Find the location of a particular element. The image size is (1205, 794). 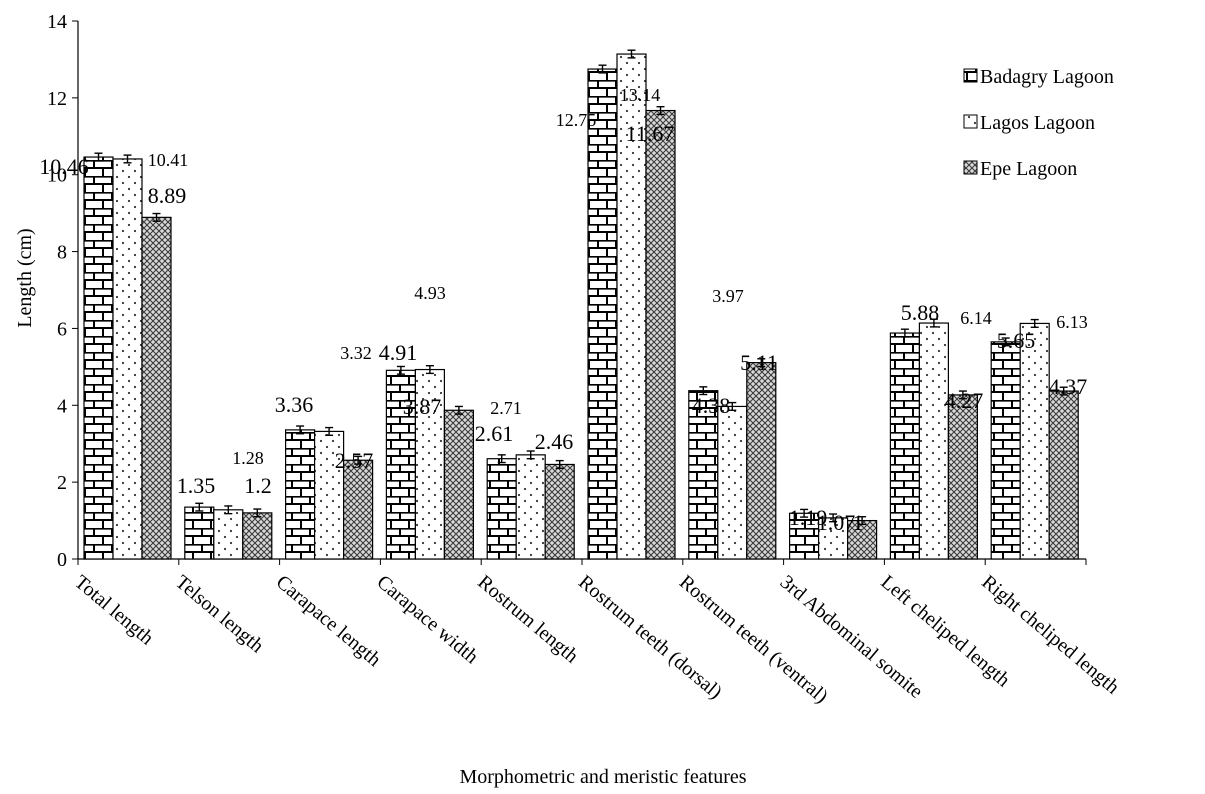

data-label: 4.38 is located at coordinates (711, 405).